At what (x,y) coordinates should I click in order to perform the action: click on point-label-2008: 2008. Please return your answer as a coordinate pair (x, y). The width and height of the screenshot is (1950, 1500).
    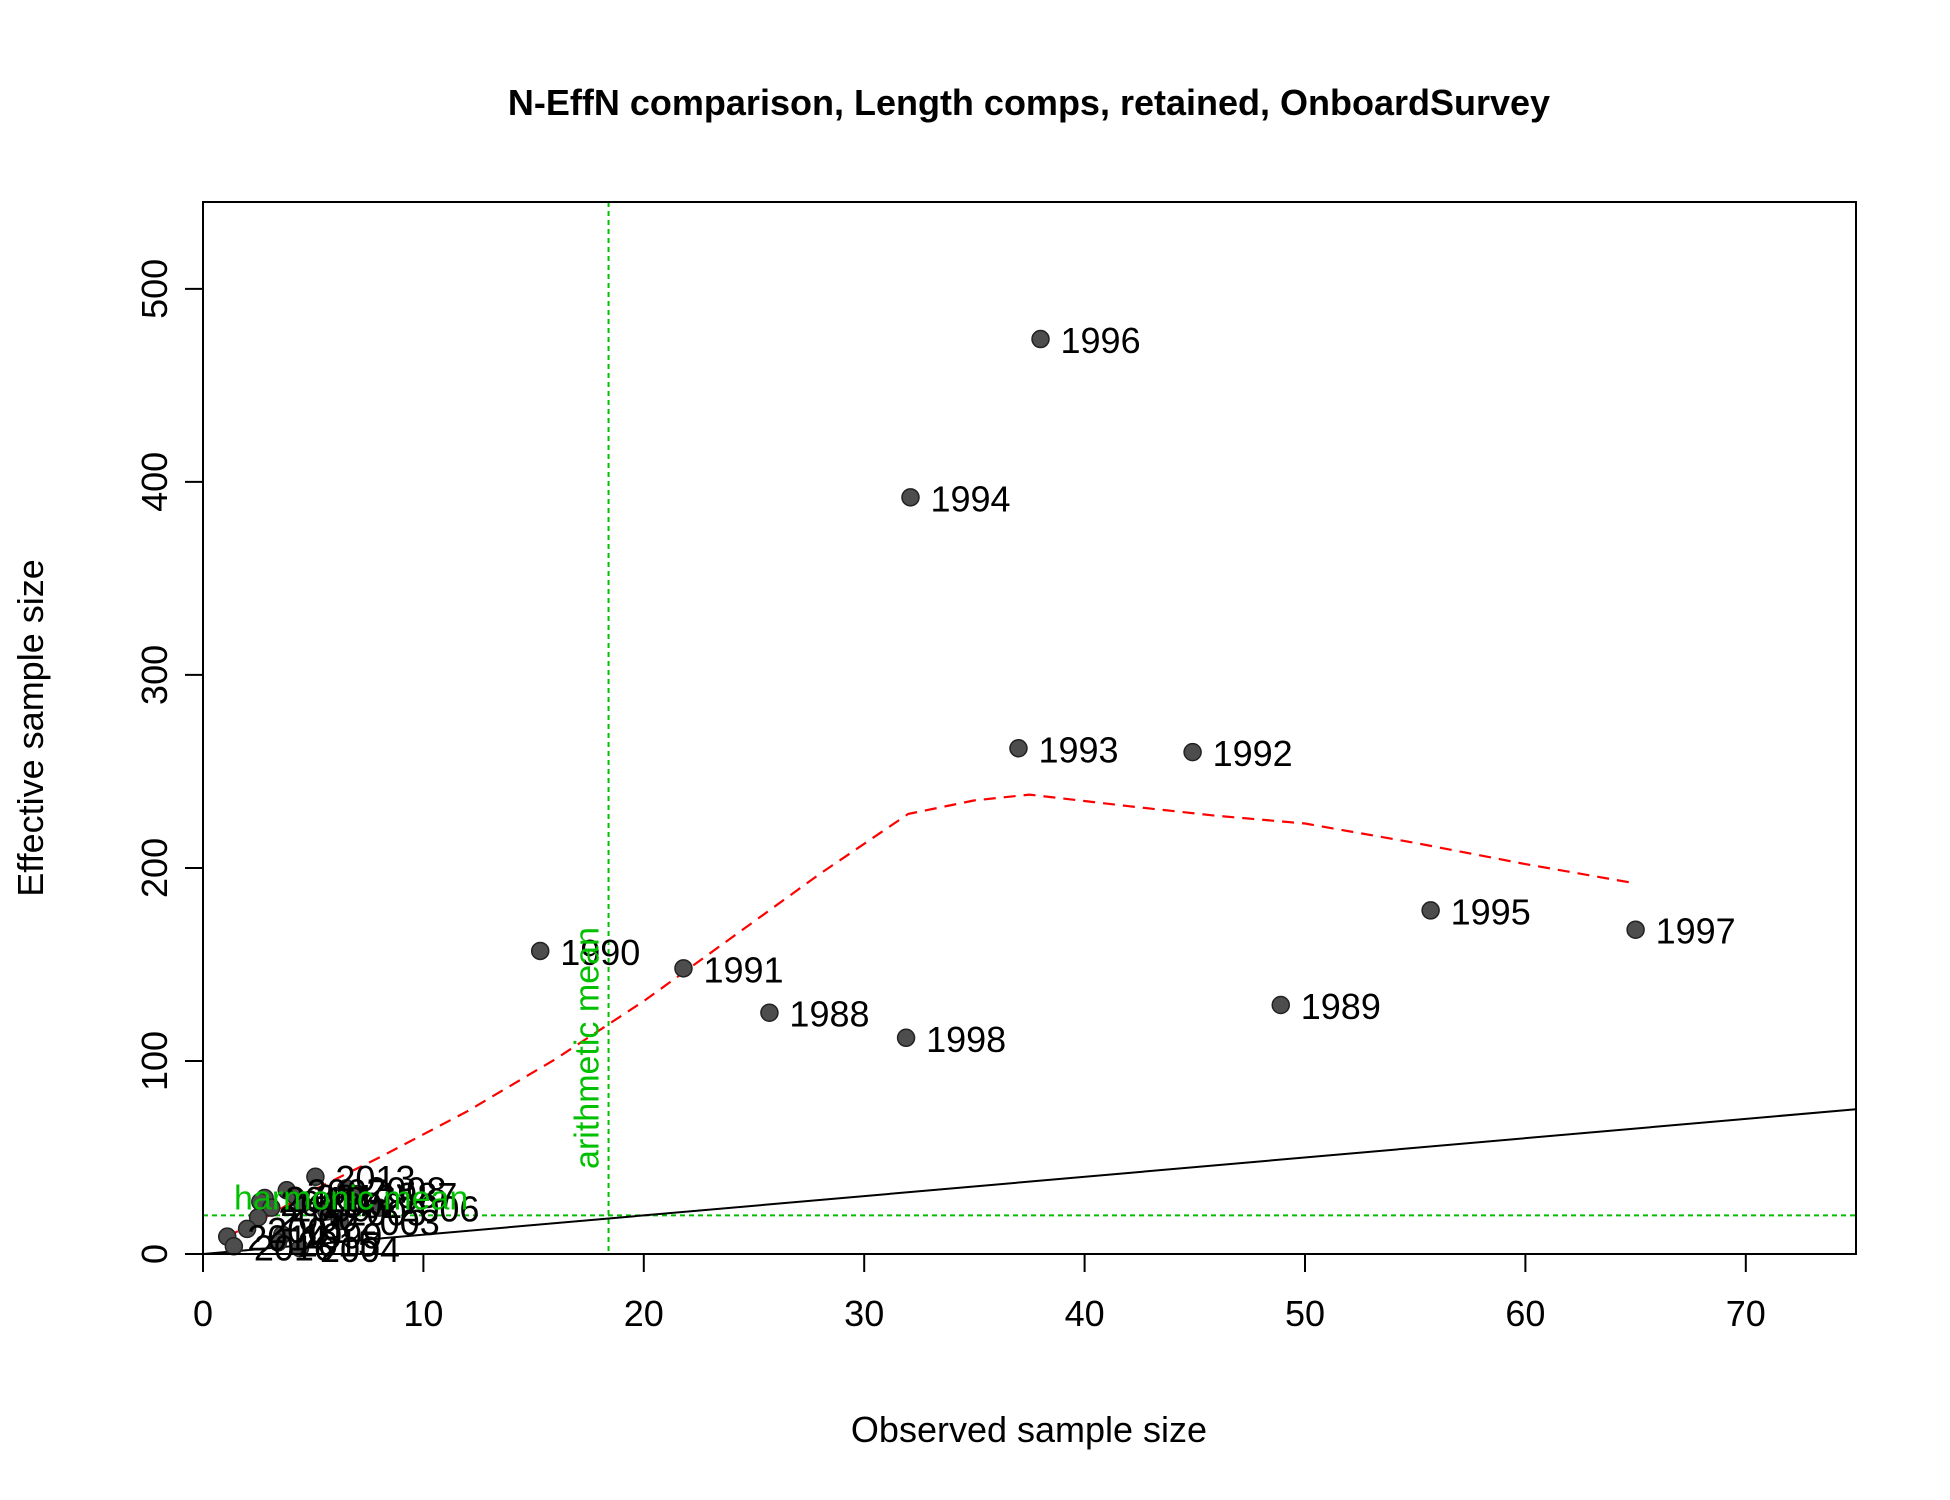
    Looking at the image, I should click on (406, 1189).